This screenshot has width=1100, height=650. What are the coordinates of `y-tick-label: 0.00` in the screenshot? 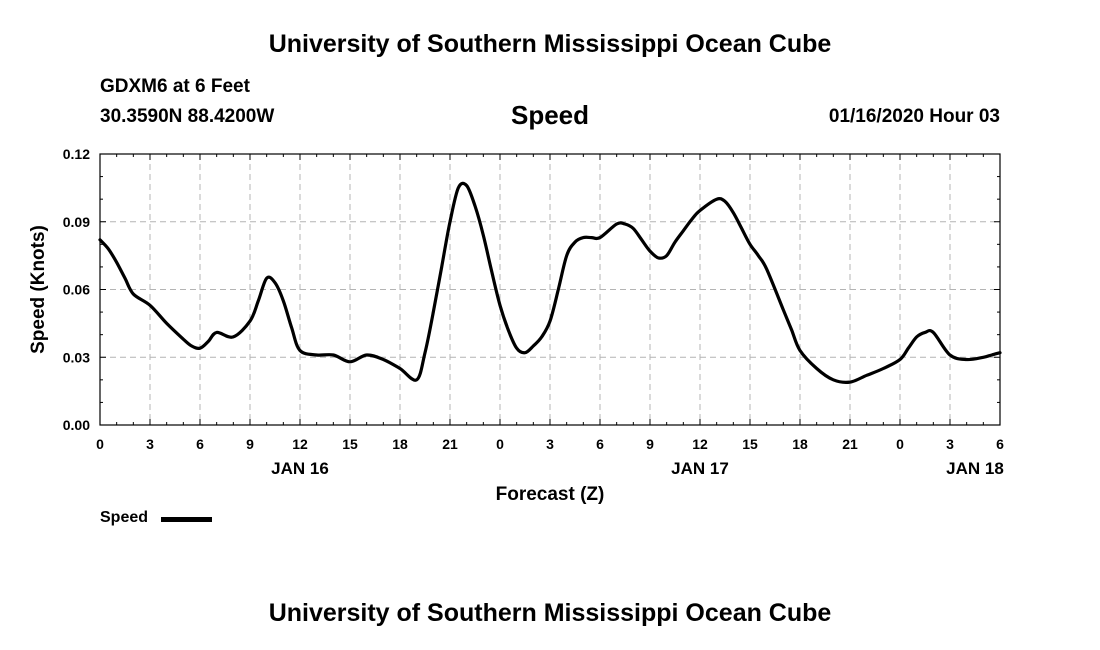 It's located at (76, 425).